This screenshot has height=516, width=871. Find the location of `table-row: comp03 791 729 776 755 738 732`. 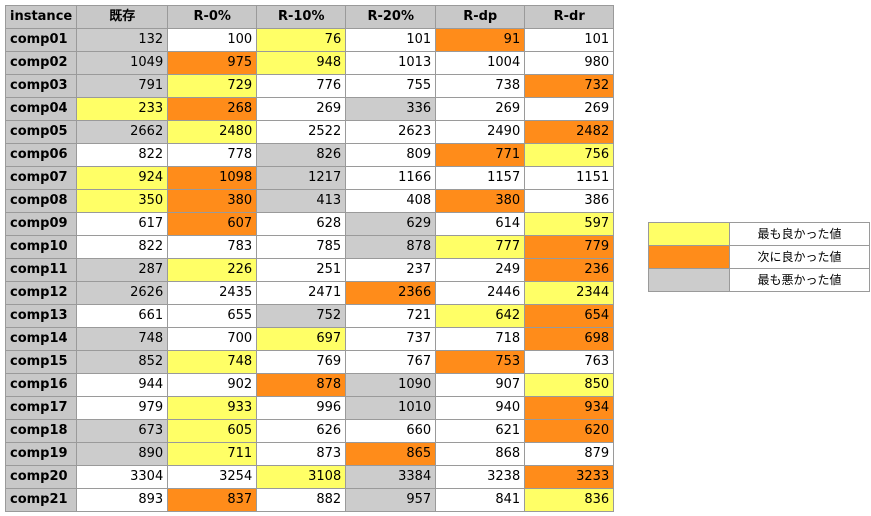

table-row: comp03 791 729 776 755 738 732 is located at coordinates (309, 86).